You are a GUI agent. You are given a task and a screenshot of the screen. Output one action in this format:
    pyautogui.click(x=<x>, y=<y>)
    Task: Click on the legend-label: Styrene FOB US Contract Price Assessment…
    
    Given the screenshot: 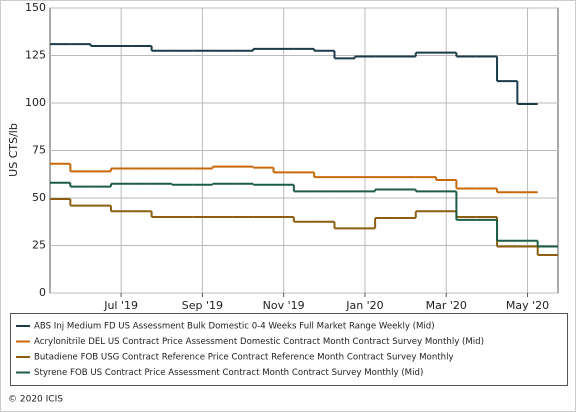 What is the action you would take?
    pyautogui.click(x=228, y=373)
    